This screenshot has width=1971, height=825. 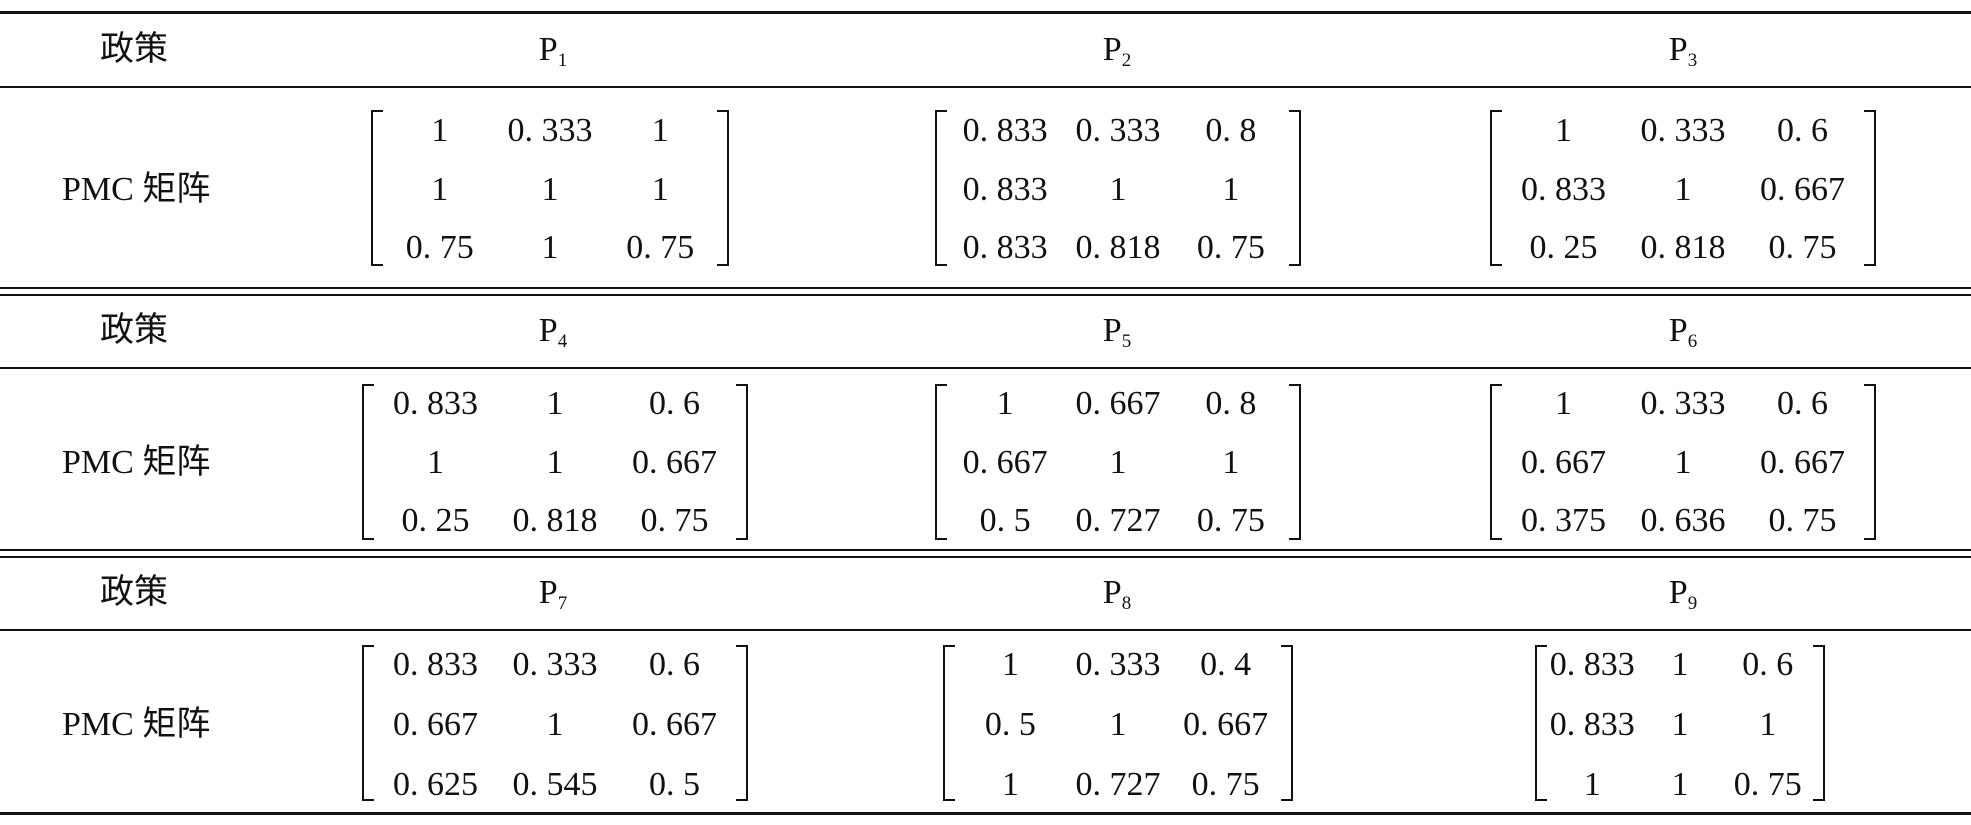 What do you see at coordinates (985, 12) in the screenshot?
I see `table-top-rule` at bounding box center [985, 12].